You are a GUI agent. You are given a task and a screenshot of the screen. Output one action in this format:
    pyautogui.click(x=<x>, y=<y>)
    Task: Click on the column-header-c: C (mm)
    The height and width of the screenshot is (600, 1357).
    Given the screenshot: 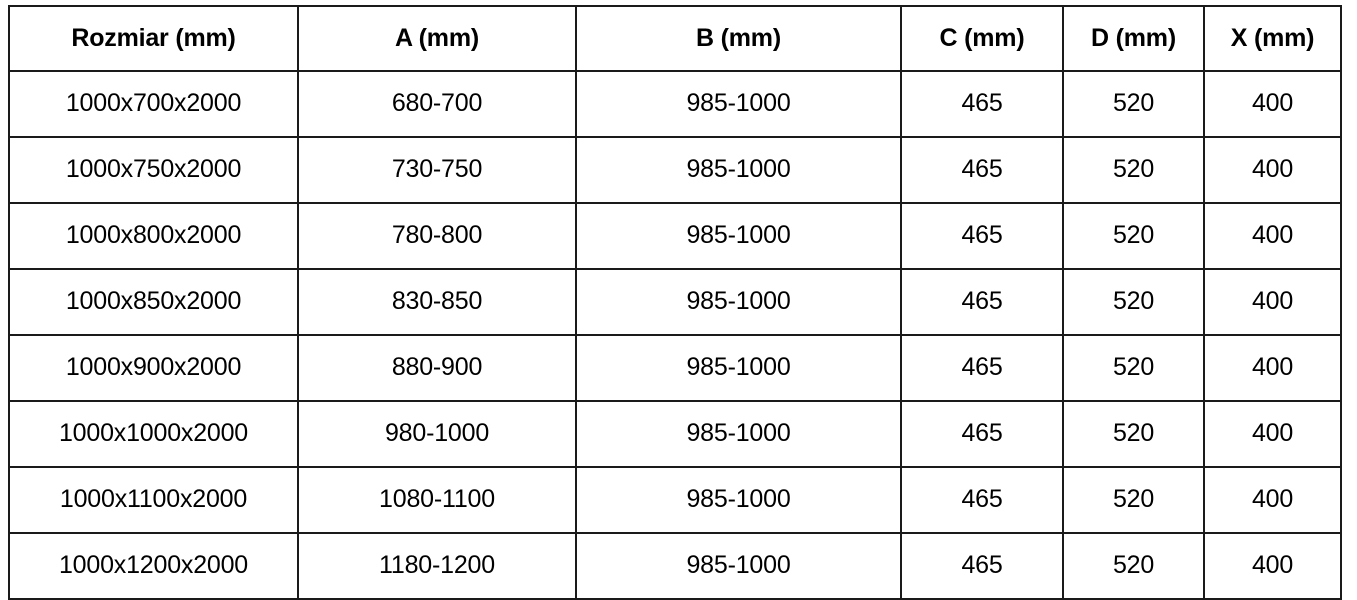 What is the action you would take?
    pyautogui.click(x=982, y=38)
    